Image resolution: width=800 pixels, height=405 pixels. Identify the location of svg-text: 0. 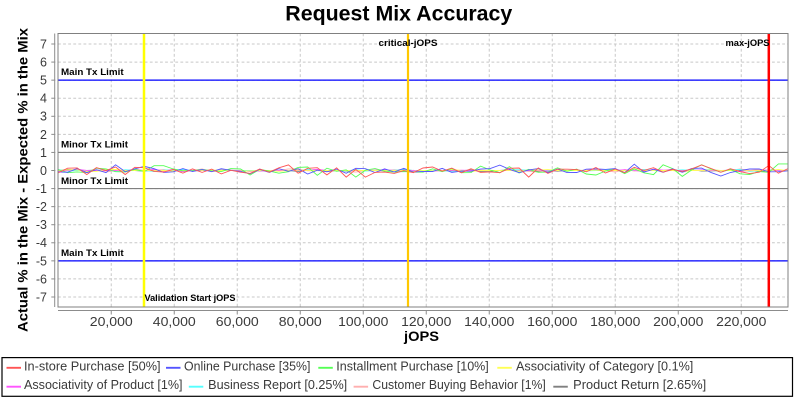
(43, 171).